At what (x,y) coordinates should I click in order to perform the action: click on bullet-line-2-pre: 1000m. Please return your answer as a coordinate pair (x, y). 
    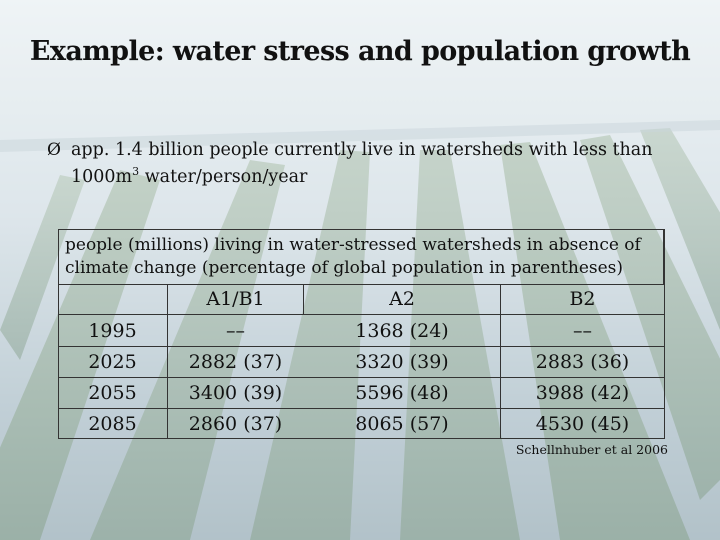
    Looking at the image, I should click on (102, 176).